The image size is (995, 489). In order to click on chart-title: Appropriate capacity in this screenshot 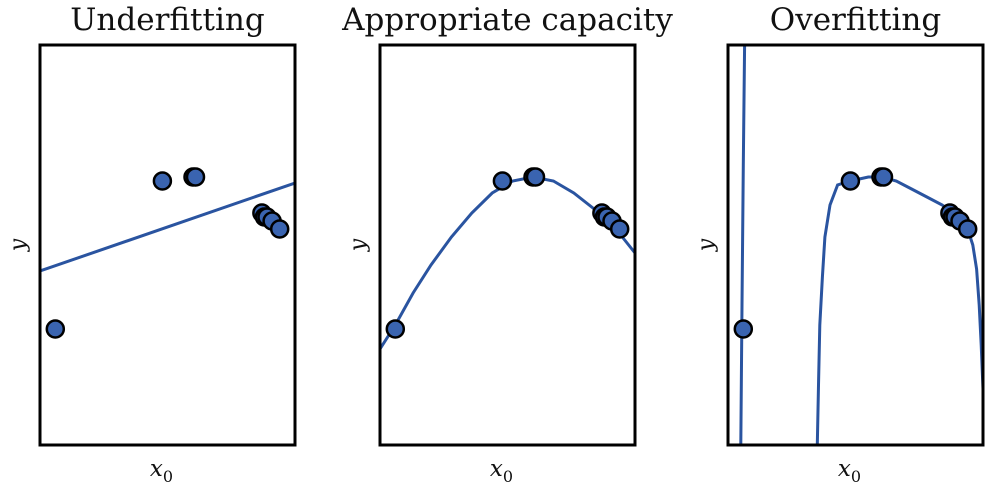, I will do `click(507, 20)`.